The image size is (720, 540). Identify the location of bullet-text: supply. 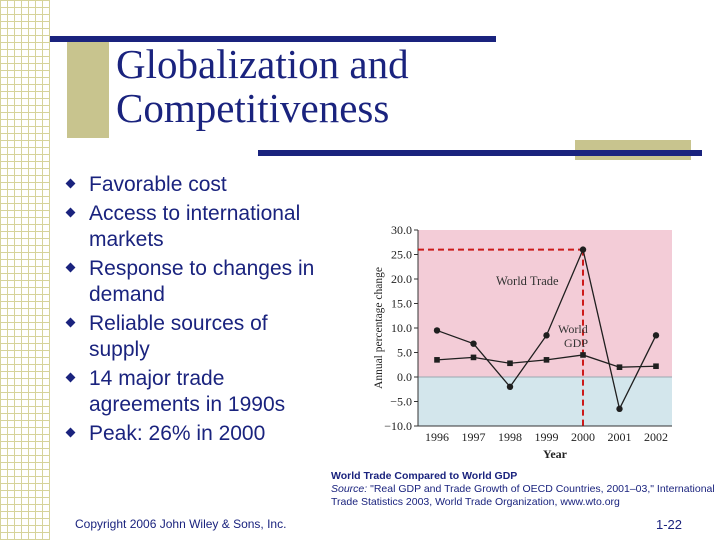
(119, 349).